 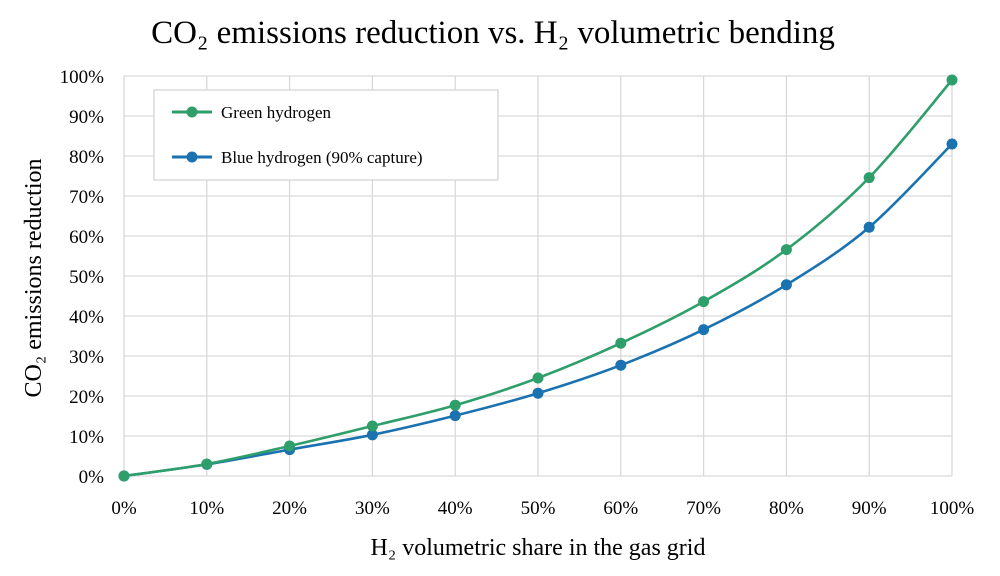 I want to click on x-tick-label: 80%, so click(x=786, y=508).